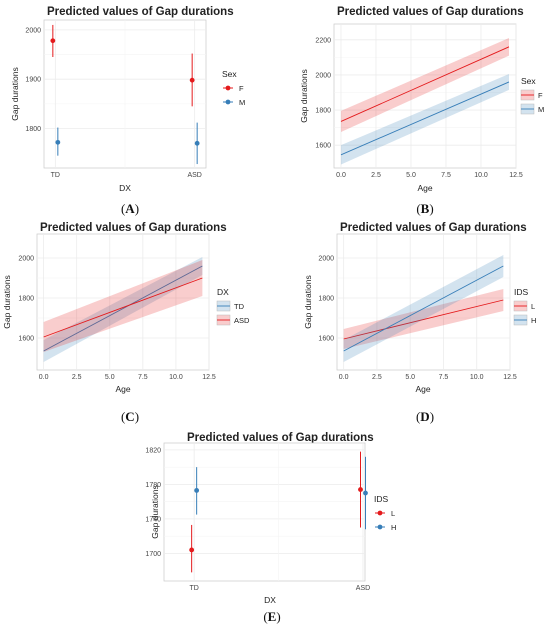 Image resolution: width=550 pixels, height=631 pixels. Describe the element at coordinates (153, 485) in the screenshot. I see `y-tick-label: 1780` at that location.